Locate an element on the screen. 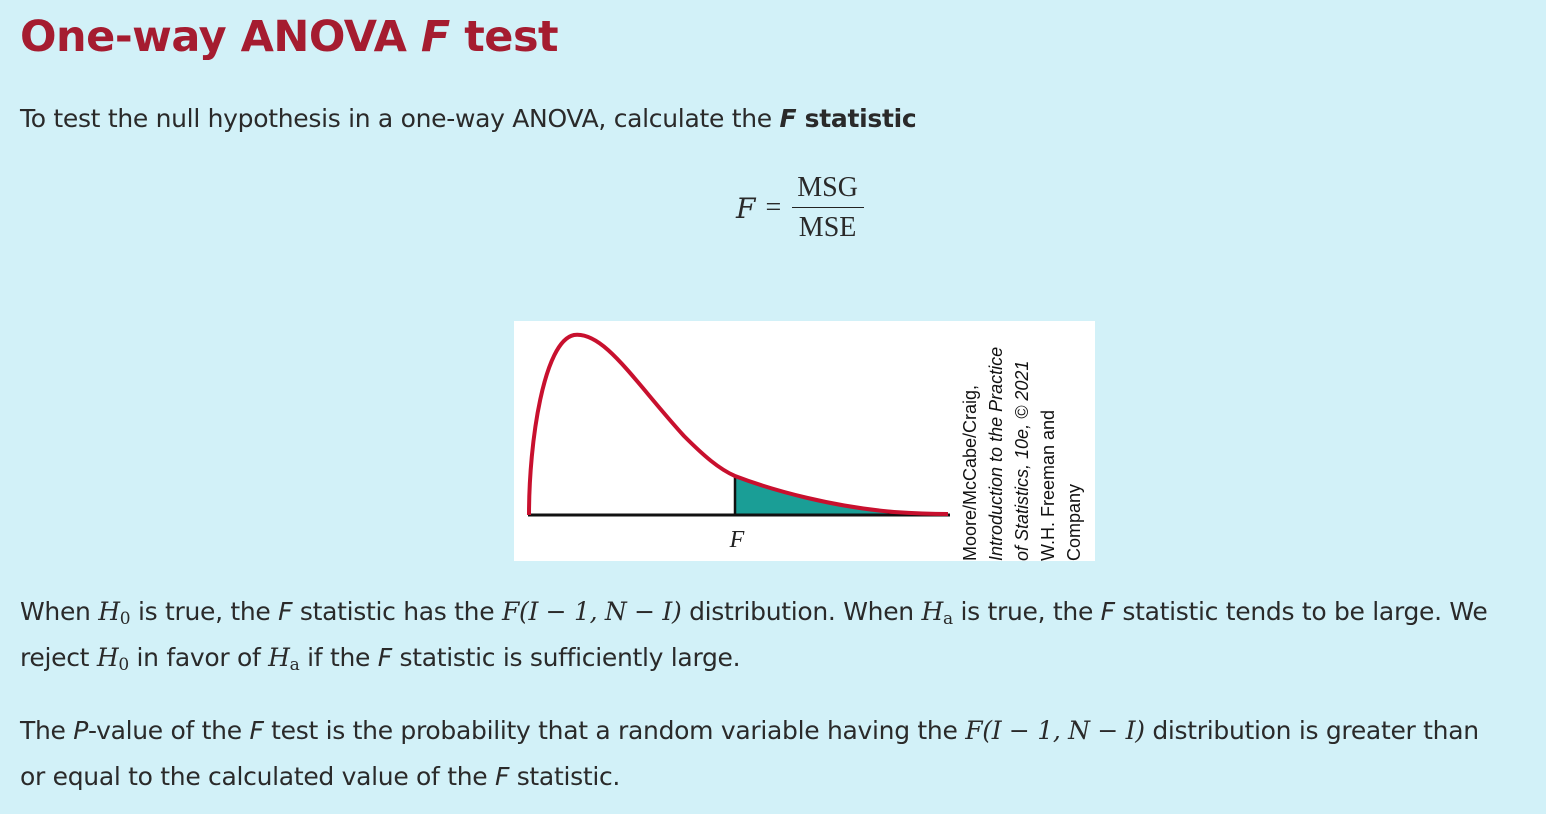 The width and height of the screenshot is (1546, 814). upper-tail-shade is located at coordinates (841, 495).